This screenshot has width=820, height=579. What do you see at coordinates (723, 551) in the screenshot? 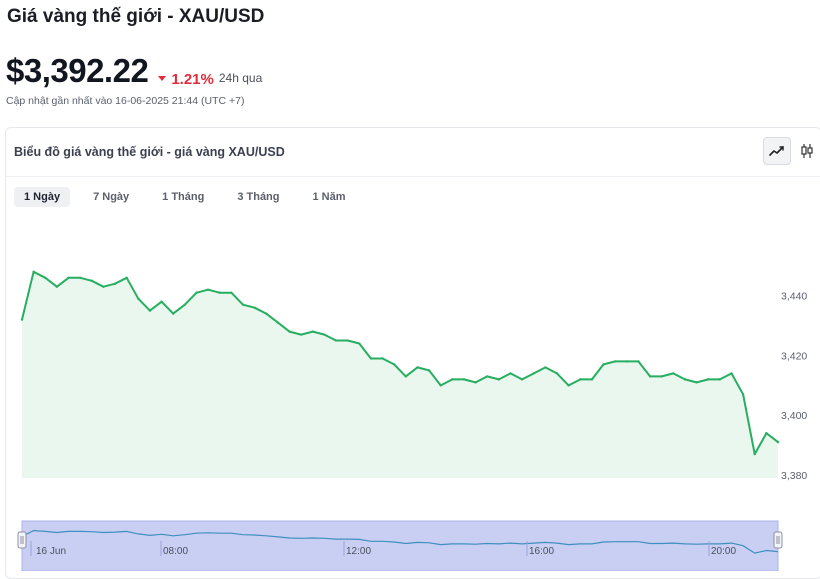
I see `navigator-label: 20:00` at bounding box center [723, 551].